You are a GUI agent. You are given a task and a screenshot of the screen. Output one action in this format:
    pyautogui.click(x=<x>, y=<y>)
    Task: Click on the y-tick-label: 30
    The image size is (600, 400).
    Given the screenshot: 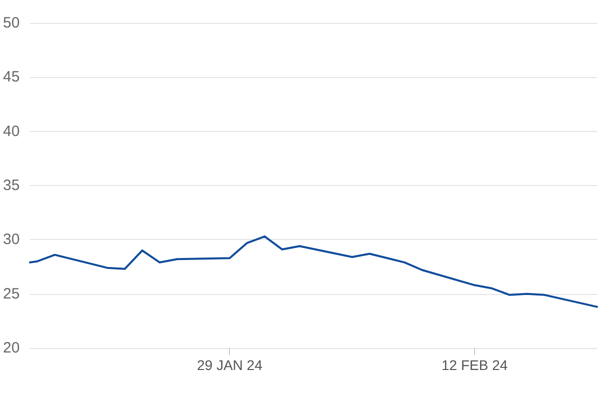 What is the action you would take?
    pyautogui.click(x=11, y=239)
    